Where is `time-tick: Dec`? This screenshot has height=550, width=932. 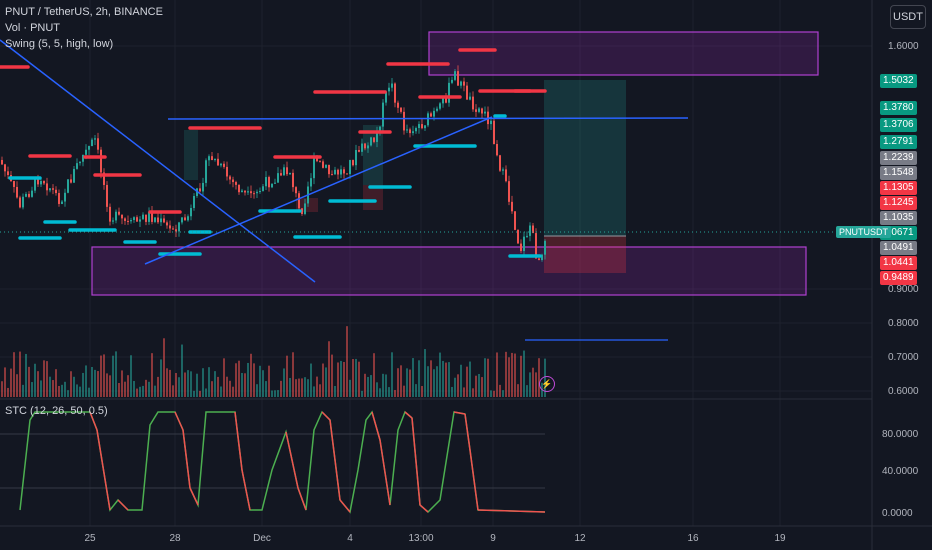
time-tick: Dec is located at coordinates (262, 538).